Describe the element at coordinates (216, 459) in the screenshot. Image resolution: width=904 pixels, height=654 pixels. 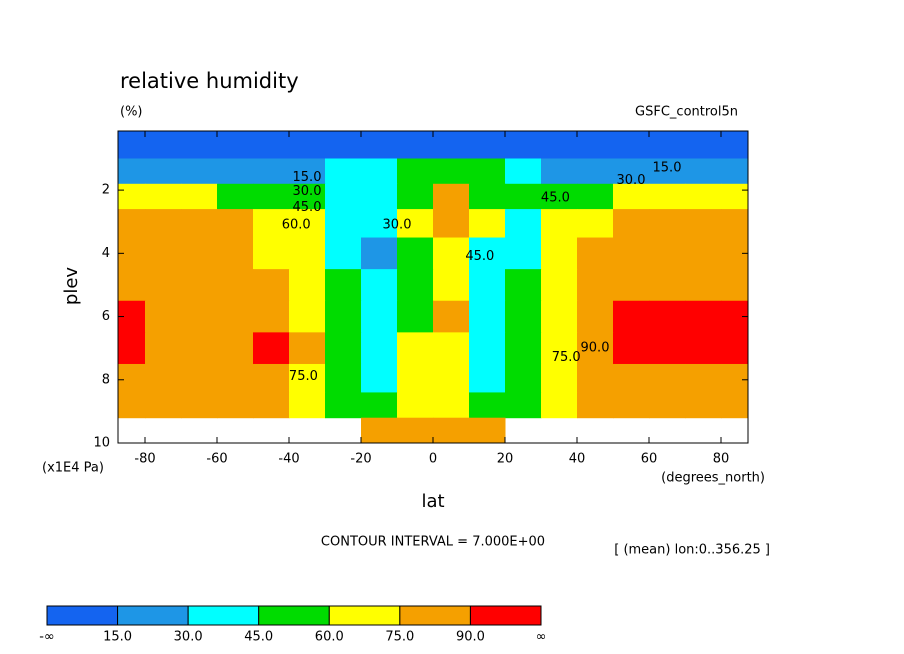
I see `x-tick-label: -60` at that location.